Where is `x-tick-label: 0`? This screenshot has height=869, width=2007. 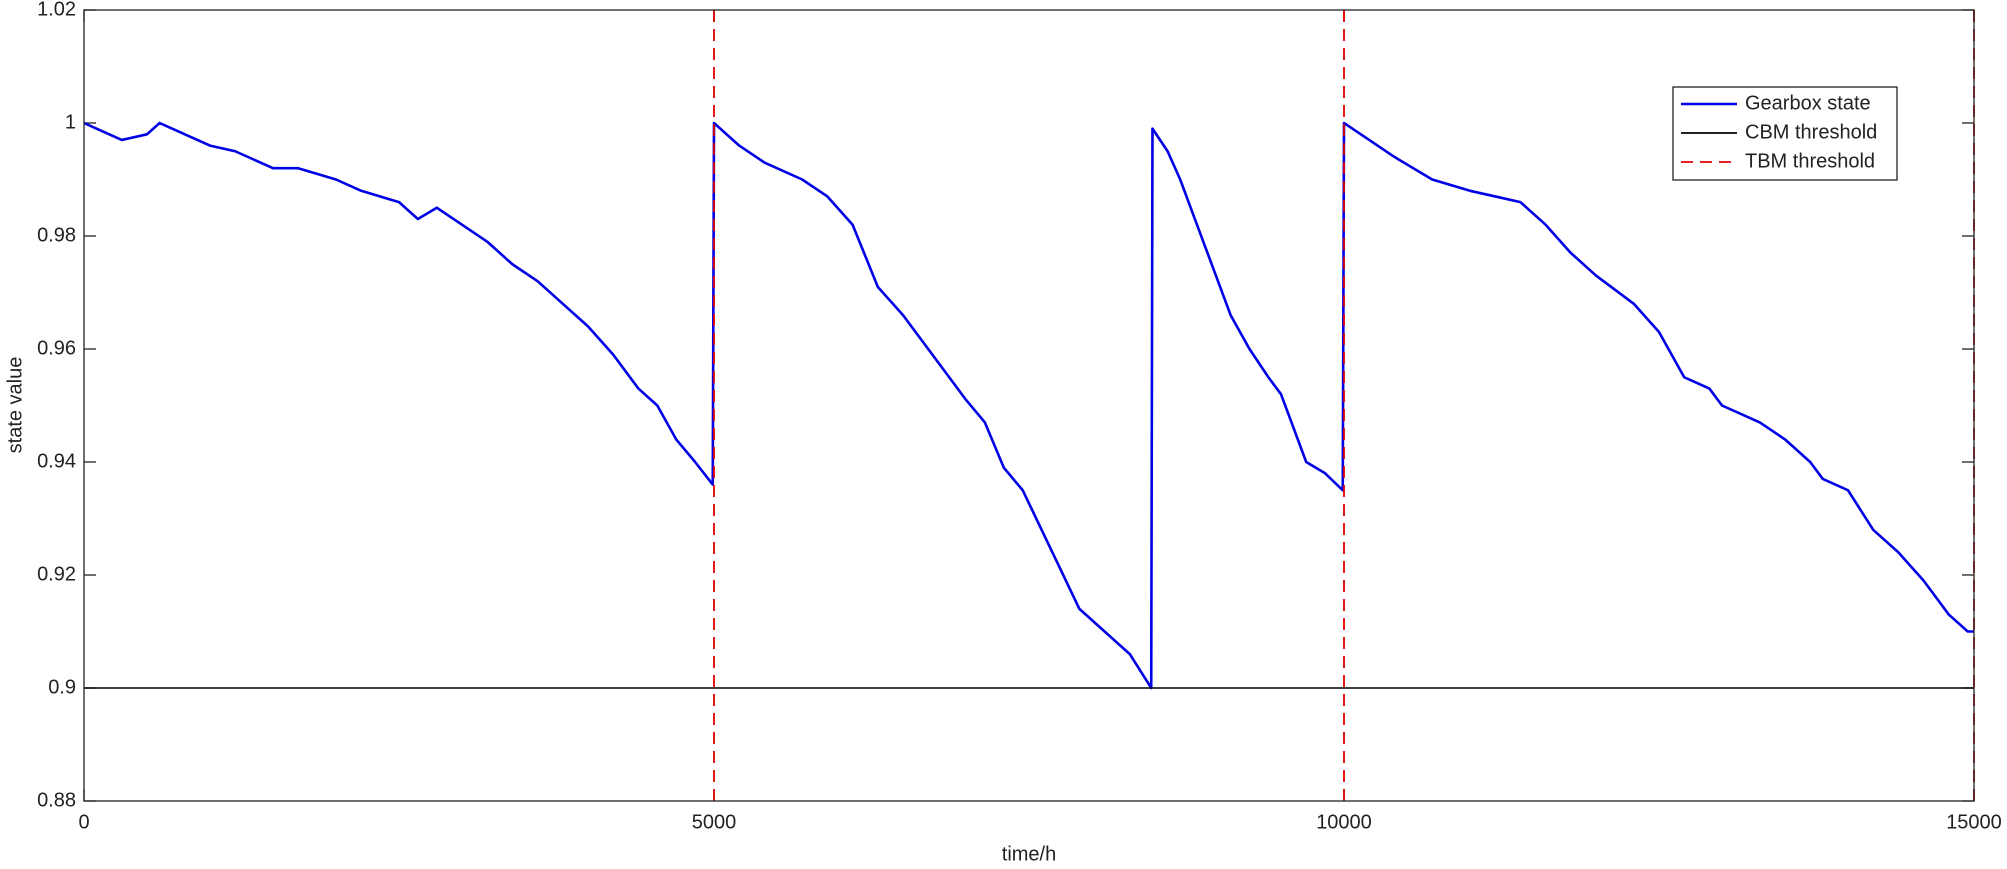
x-tick-label: 0 is located at coordinates (83, 822).